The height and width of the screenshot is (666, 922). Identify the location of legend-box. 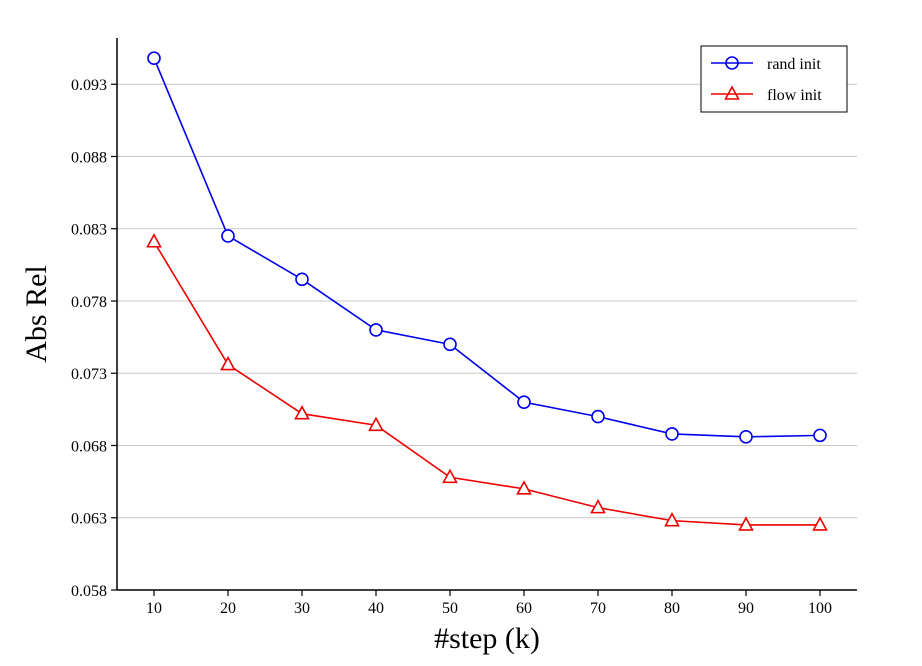
(774, 79).